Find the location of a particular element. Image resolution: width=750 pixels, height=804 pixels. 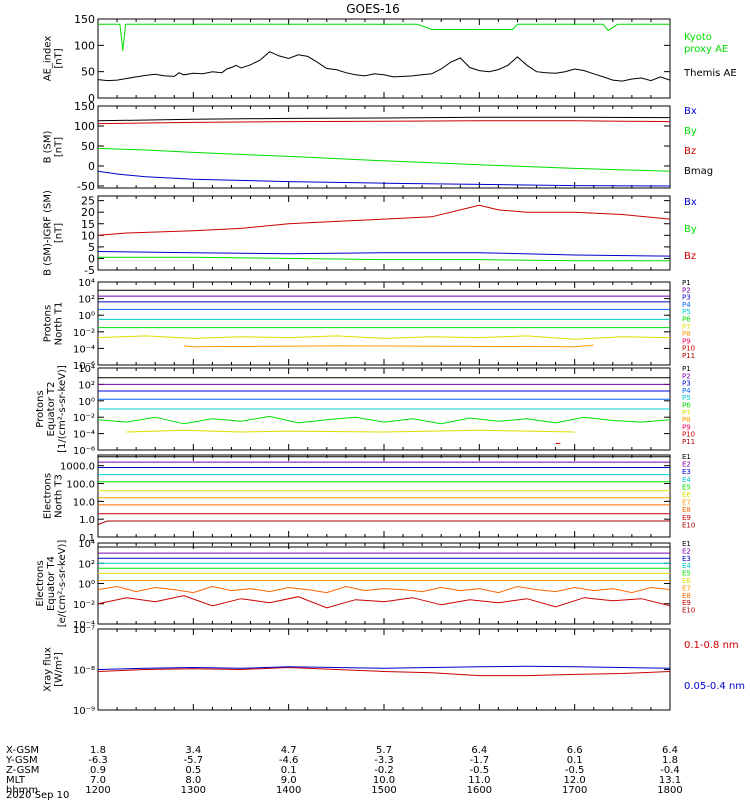

y-axis-label: North T3 is located at coordinates (59, 496).